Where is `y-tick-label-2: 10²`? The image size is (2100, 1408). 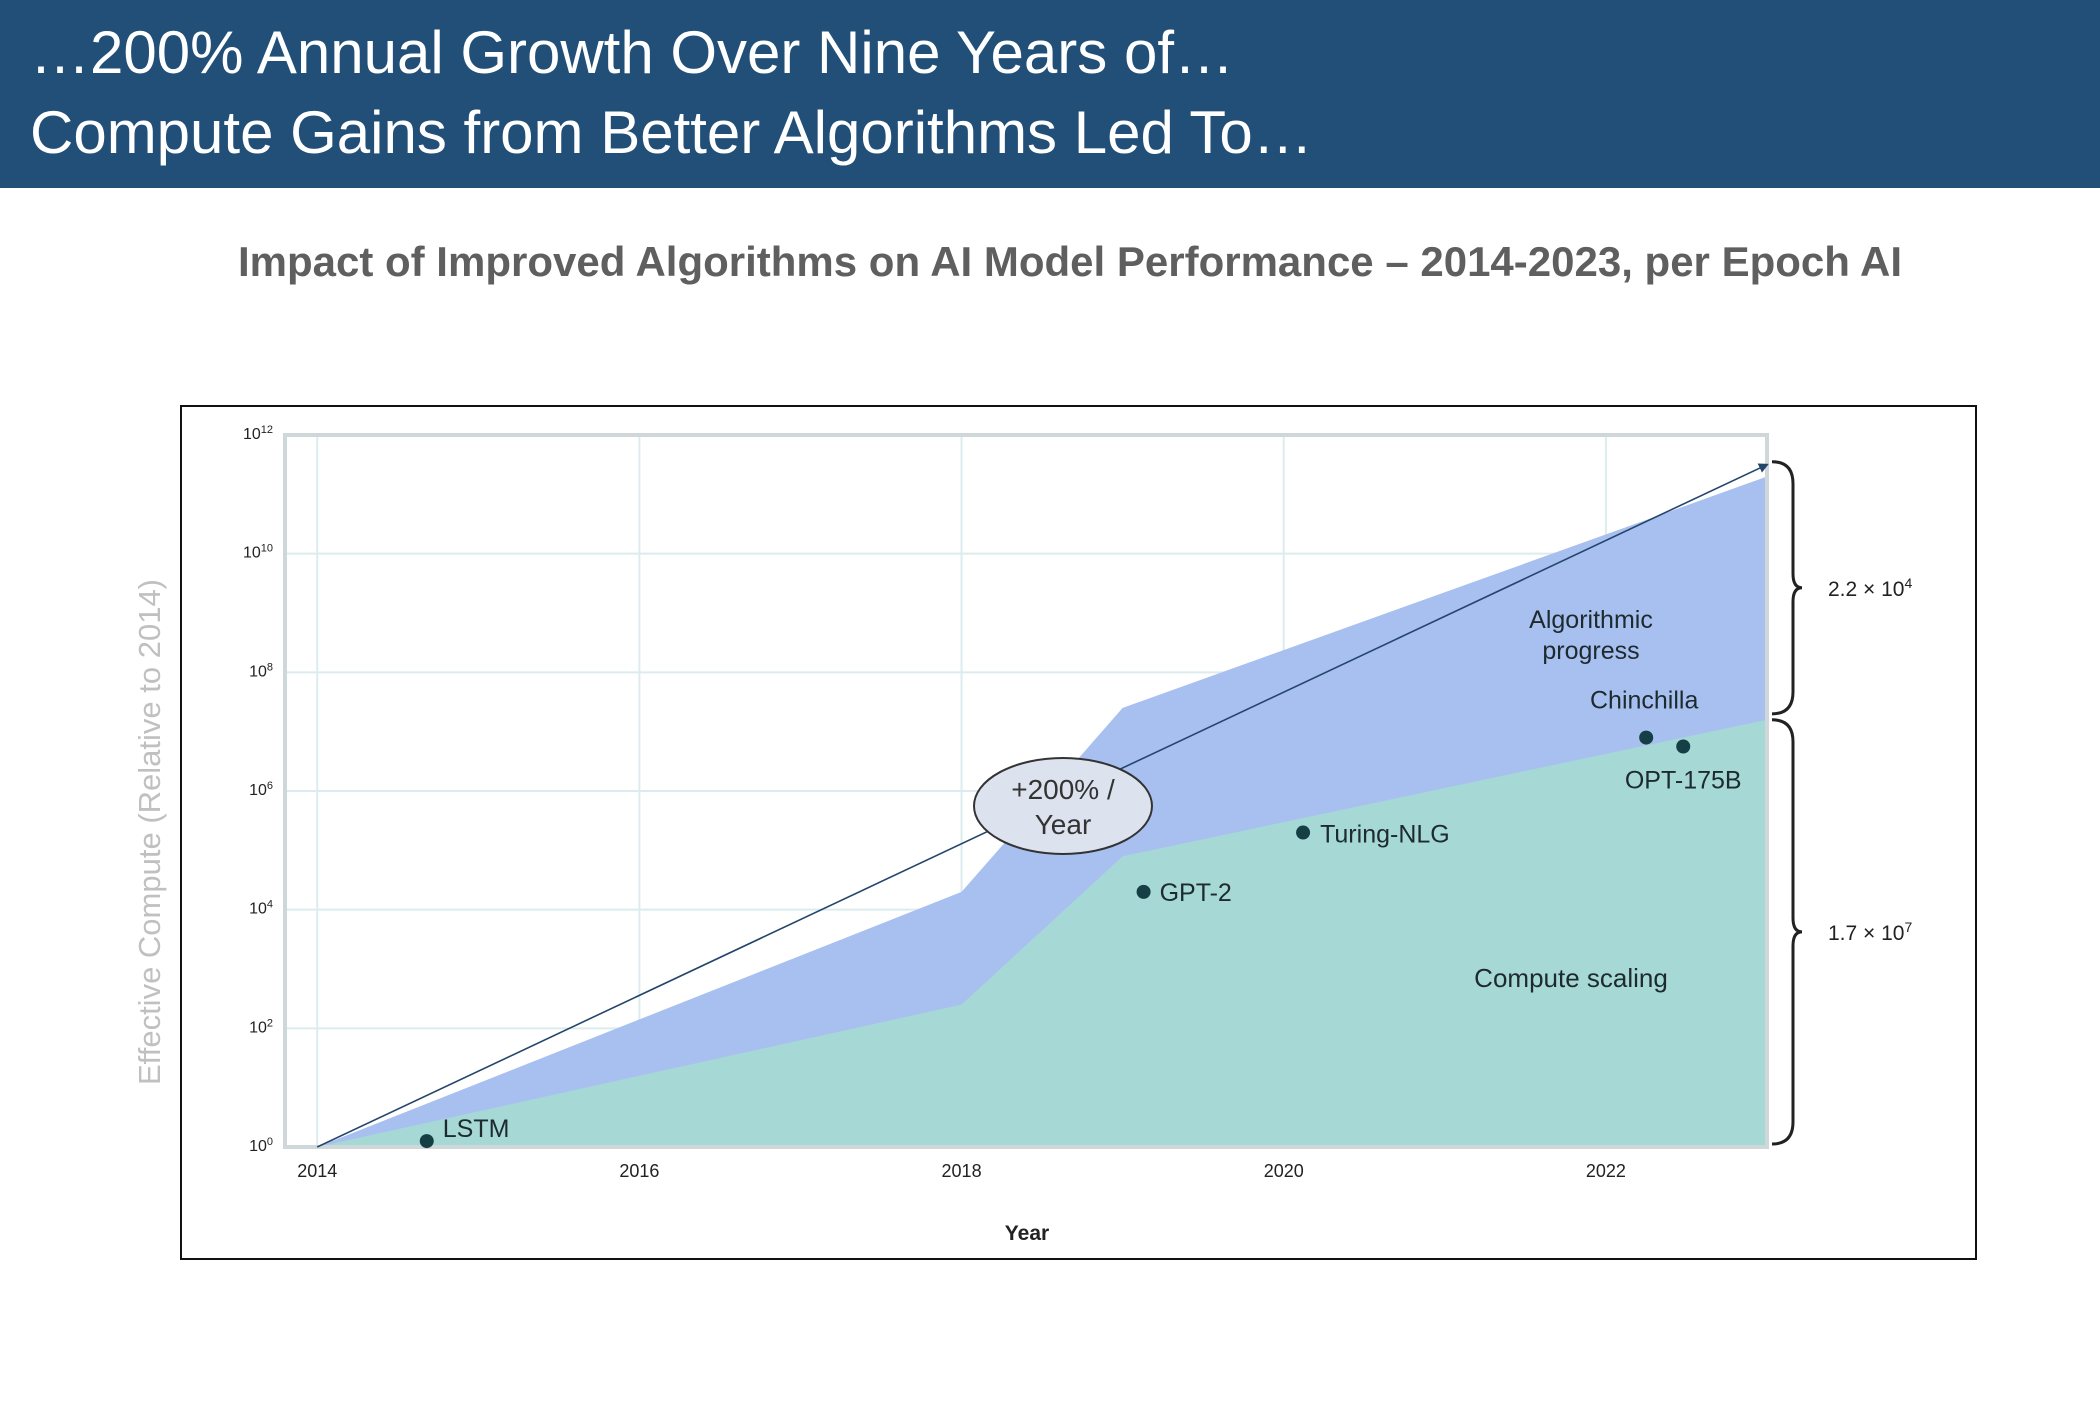 y-tick-label-2: 10² is located at coordinates (261, 1026).